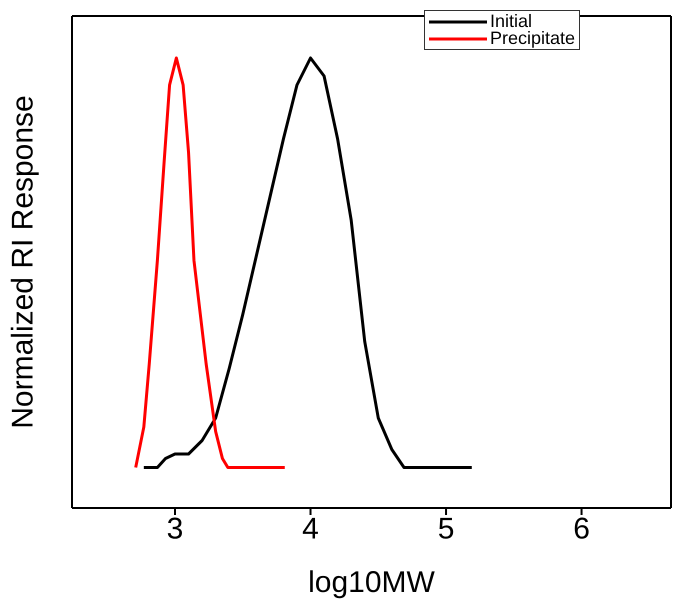  What do you see at coordinates (310, 529) in the screenshot?
I see `x-tick-label: 4` at bounding box center [310, 529].